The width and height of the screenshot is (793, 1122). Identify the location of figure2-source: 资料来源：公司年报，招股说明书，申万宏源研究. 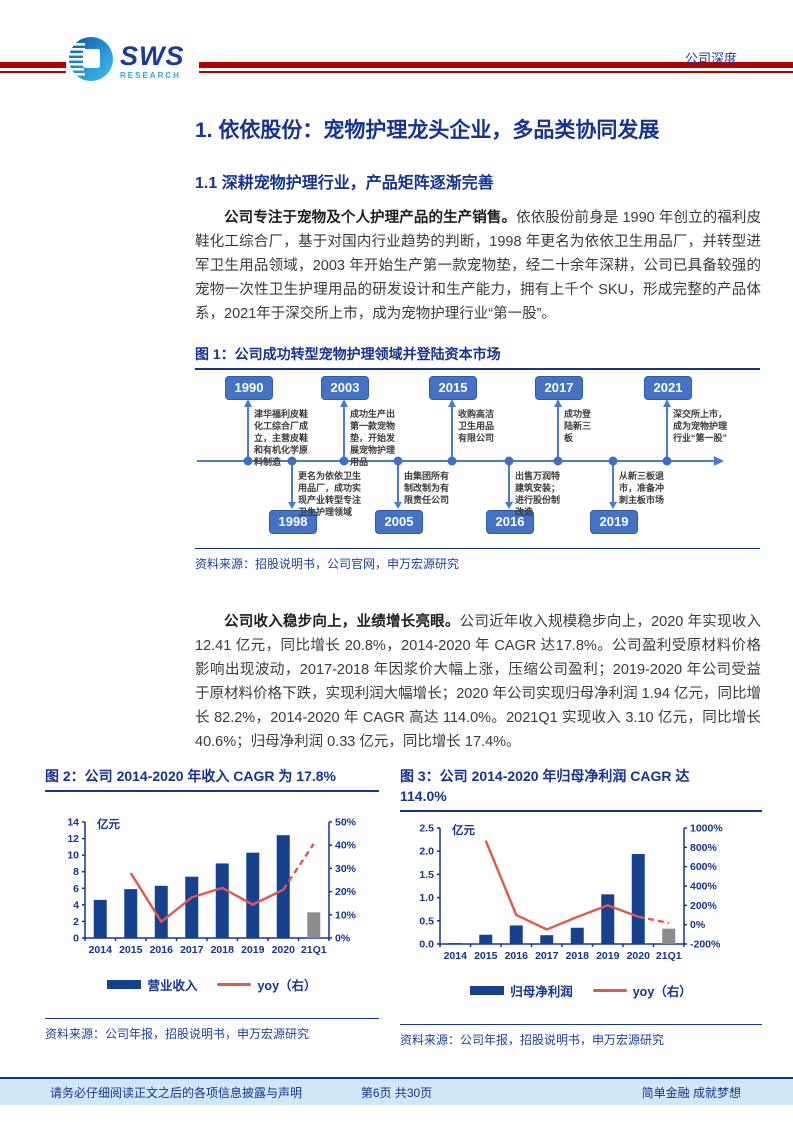
(212, 1030).